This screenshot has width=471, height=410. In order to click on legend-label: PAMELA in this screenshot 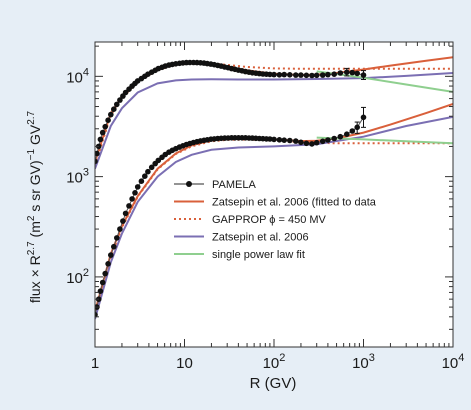, I will do `click(234, 185)`.